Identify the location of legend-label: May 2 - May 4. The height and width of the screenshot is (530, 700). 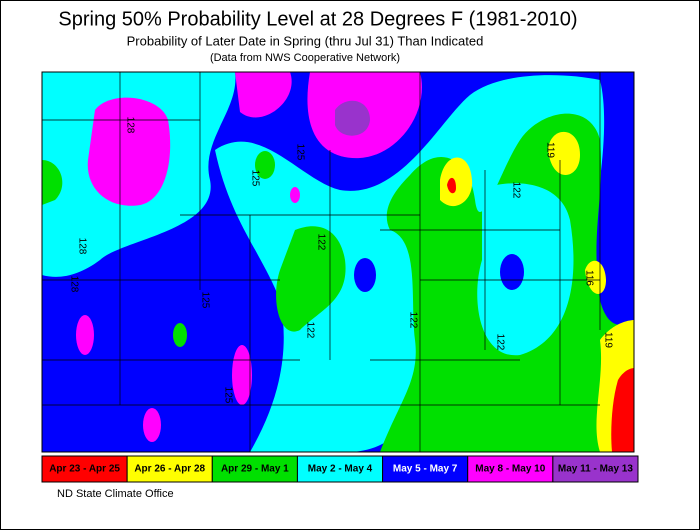
(340, 469).